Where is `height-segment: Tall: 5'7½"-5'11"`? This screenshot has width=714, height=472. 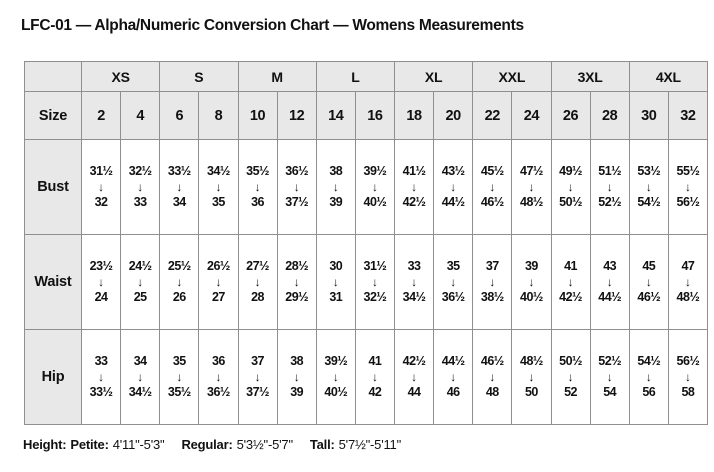 height-segment: Tall: 5'7½"-5'11" is located at coordinates (355, 444).